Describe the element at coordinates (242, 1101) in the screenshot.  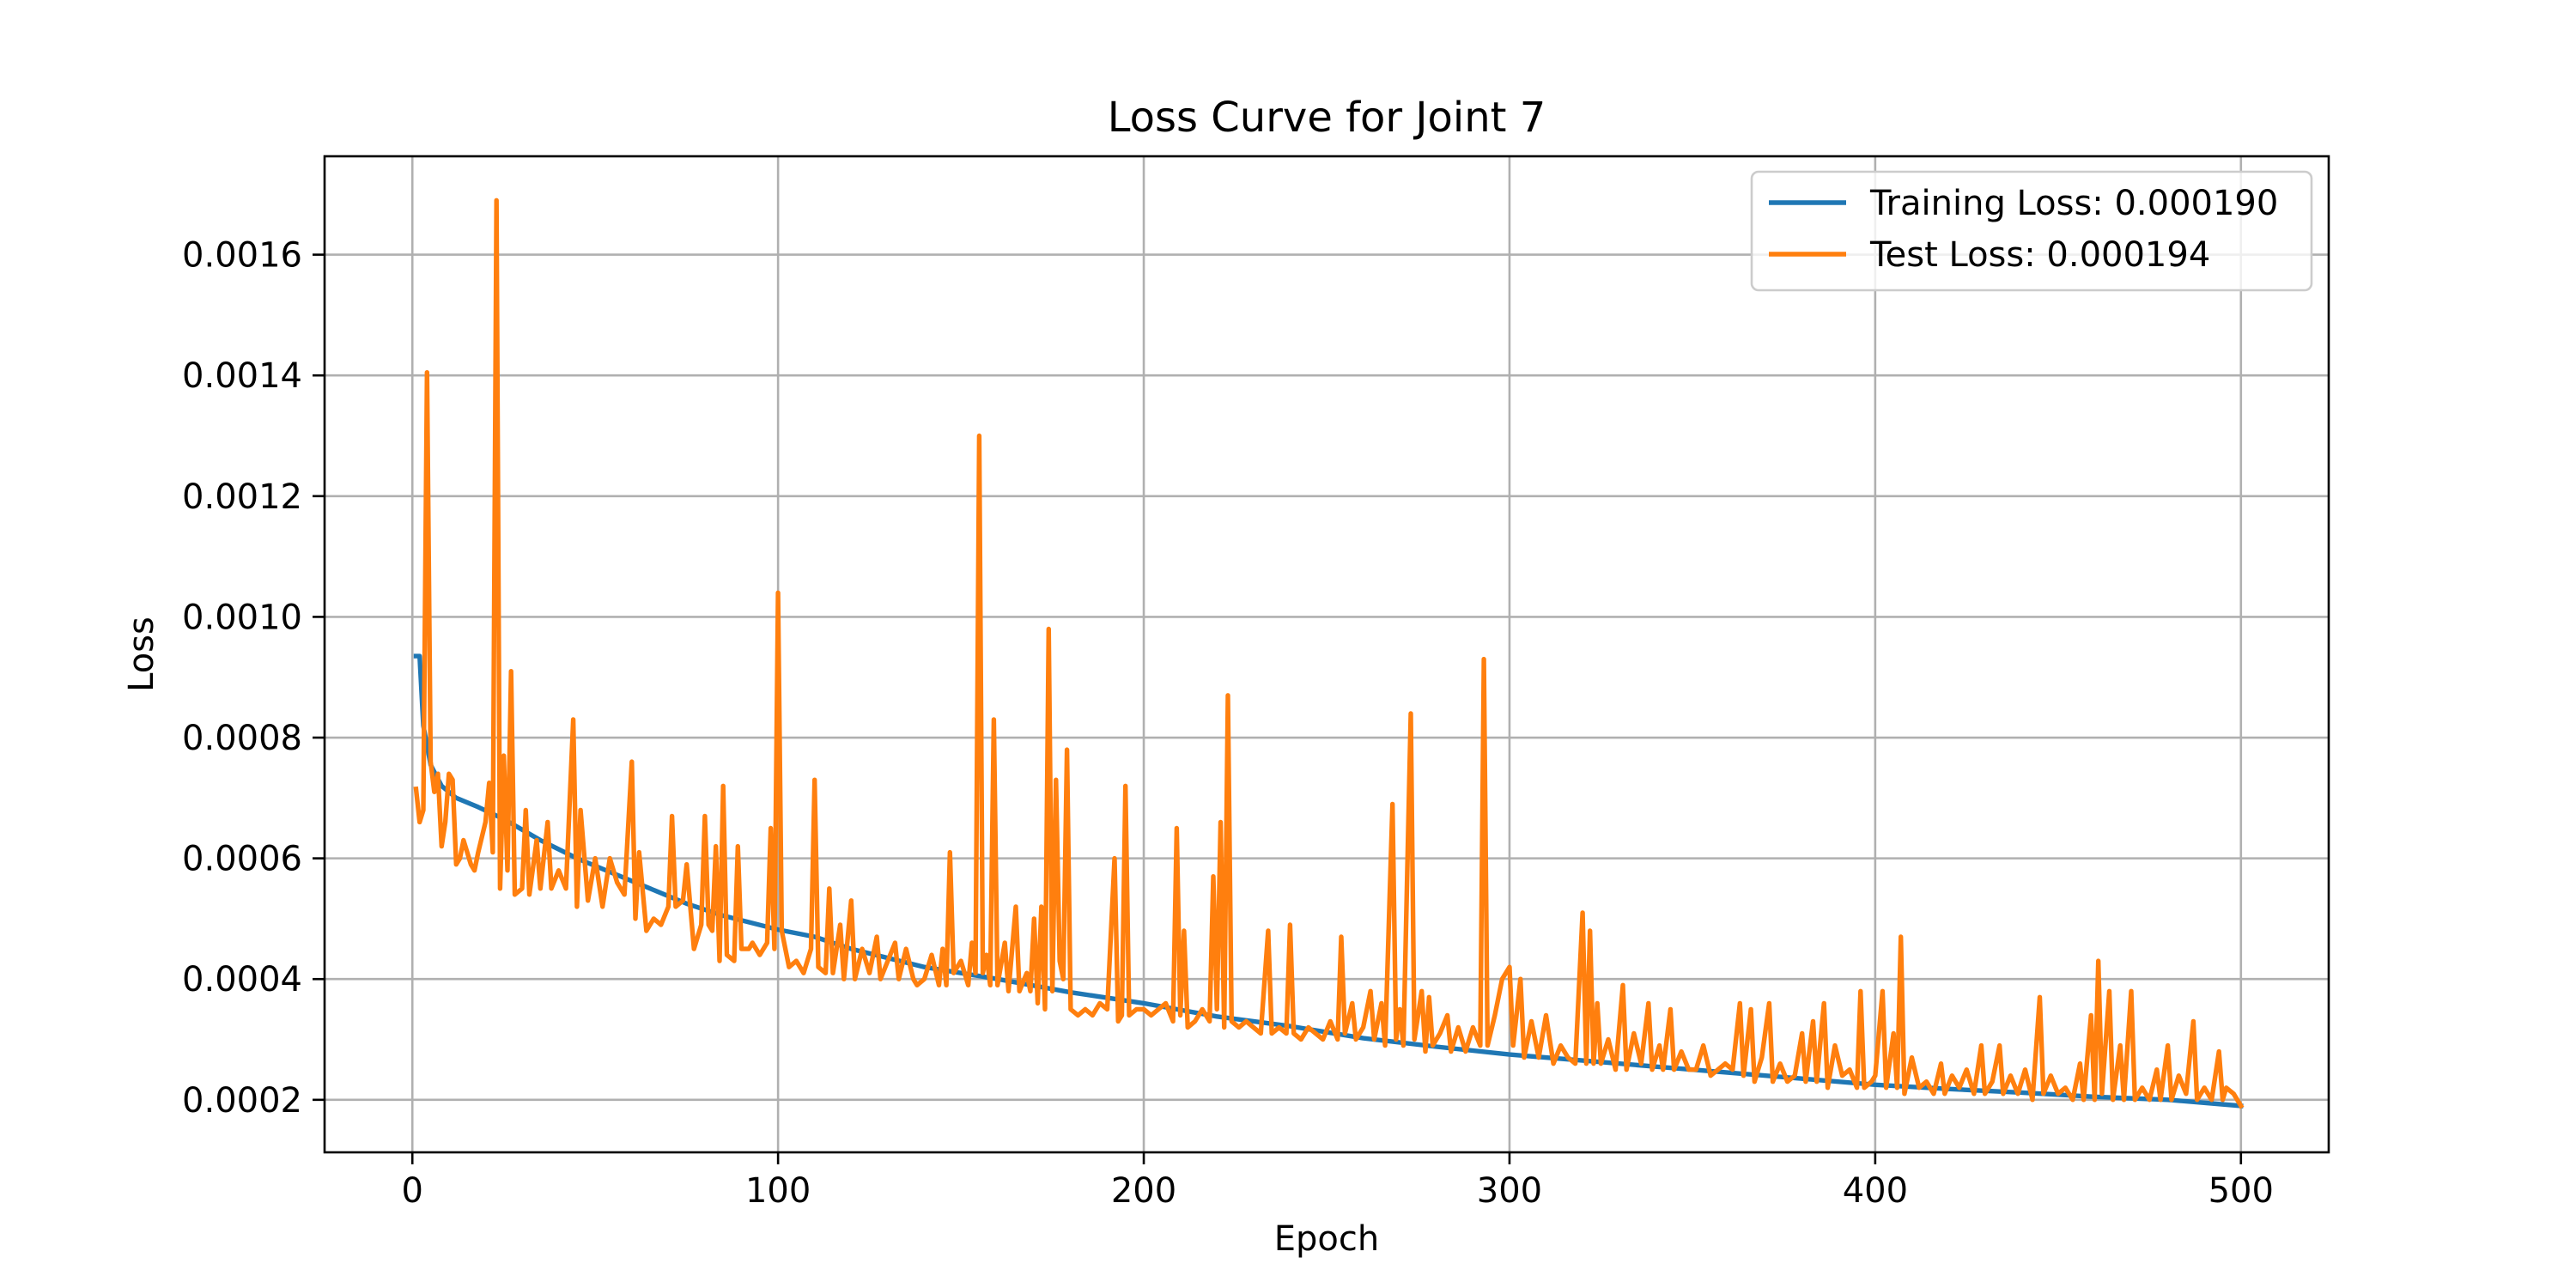
I see `y-tick-label: 0.0002` at that location.